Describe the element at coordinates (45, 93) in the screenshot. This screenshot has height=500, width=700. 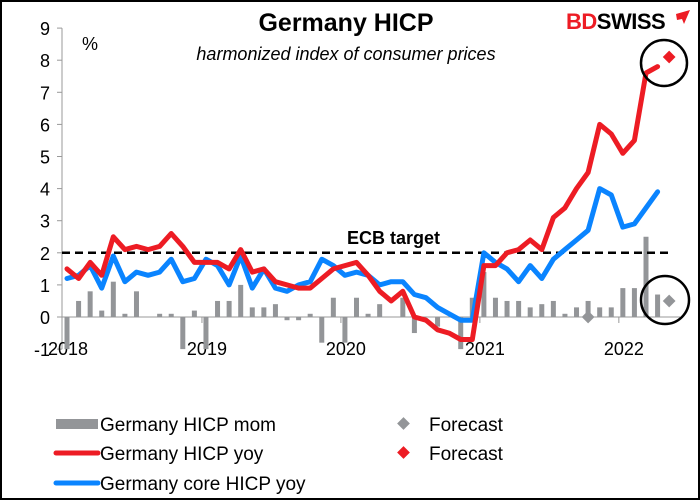
I see `y-tick-label: 7` at that location.